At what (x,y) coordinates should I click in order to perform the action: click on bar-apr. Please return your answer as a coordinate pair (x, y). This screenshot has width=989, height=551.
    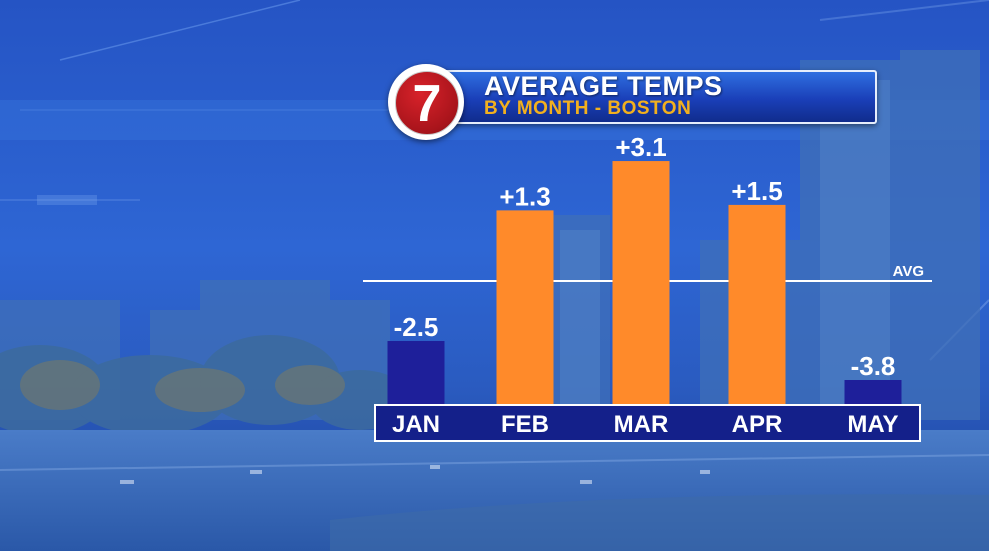
    Looking at the image, I should click on (757, 304).